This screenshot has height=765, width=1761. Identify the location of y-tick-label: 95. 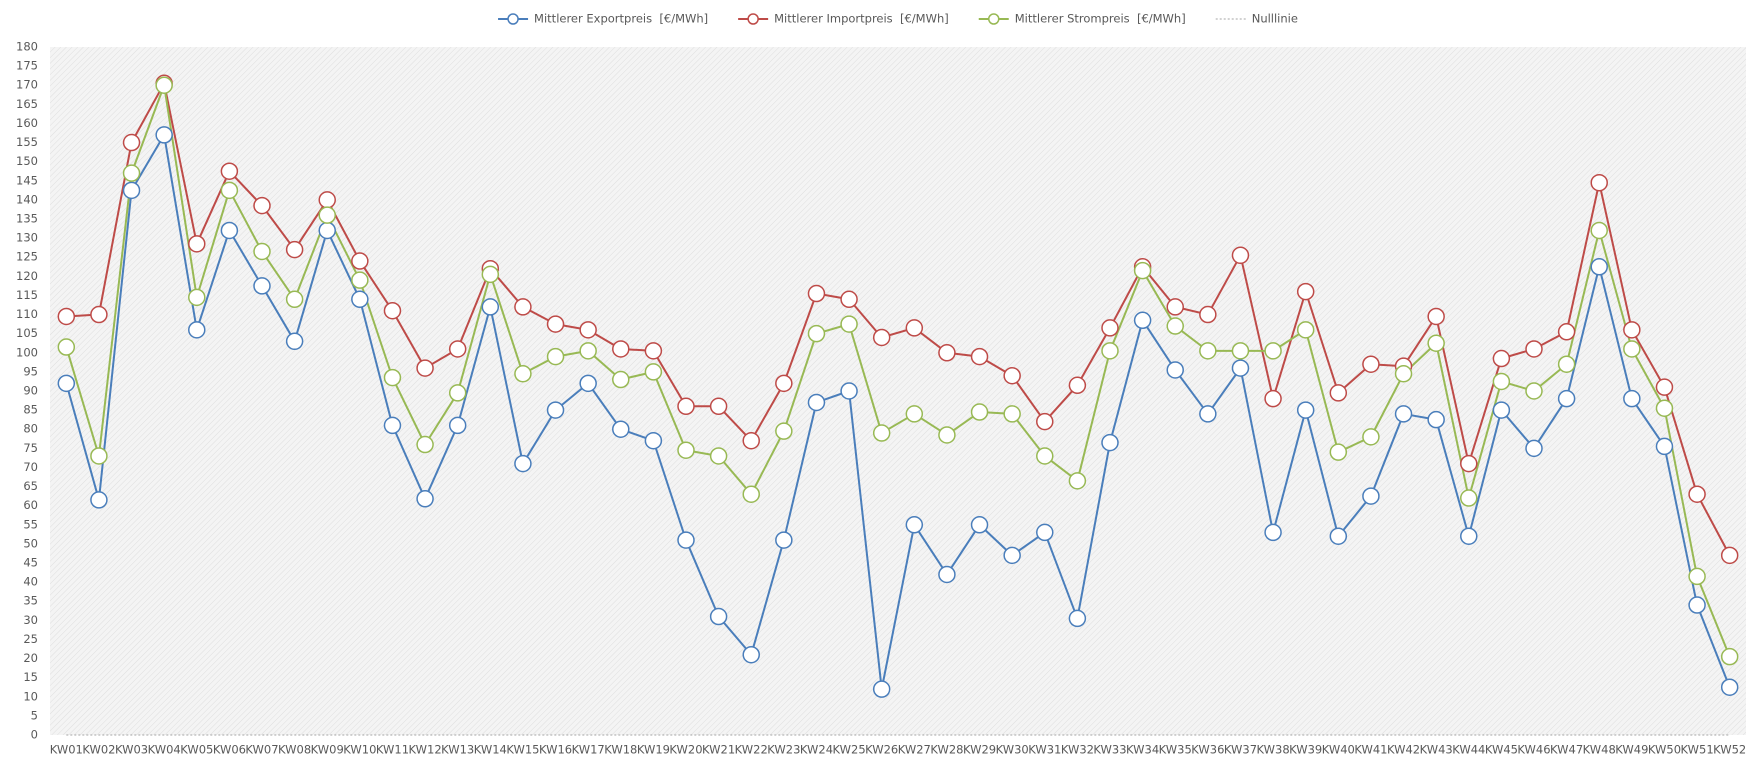
(30, 371).